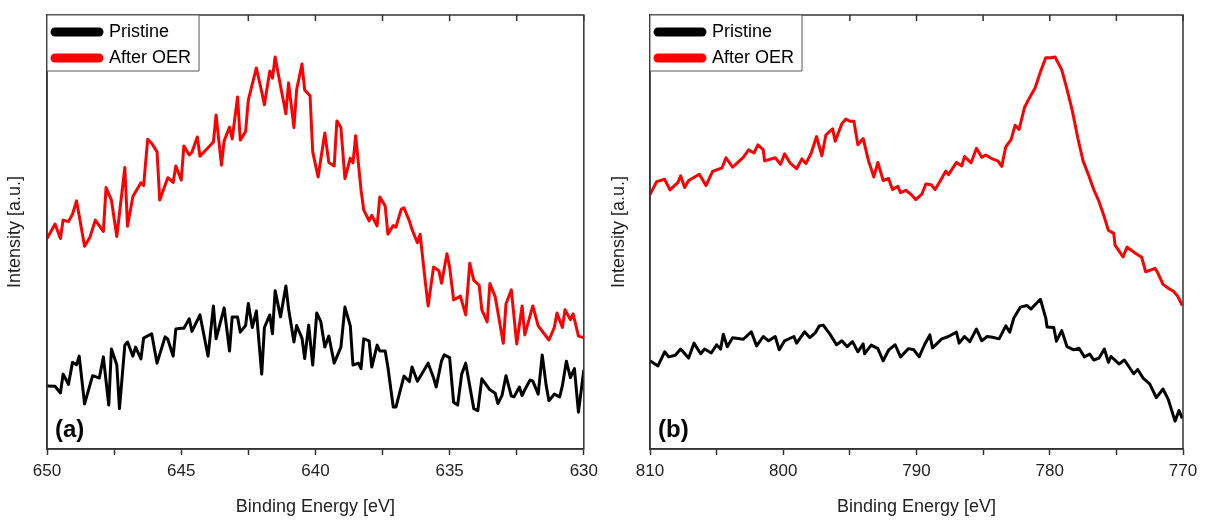  I want to click on x-tick-label: 635, so click(449, 470).